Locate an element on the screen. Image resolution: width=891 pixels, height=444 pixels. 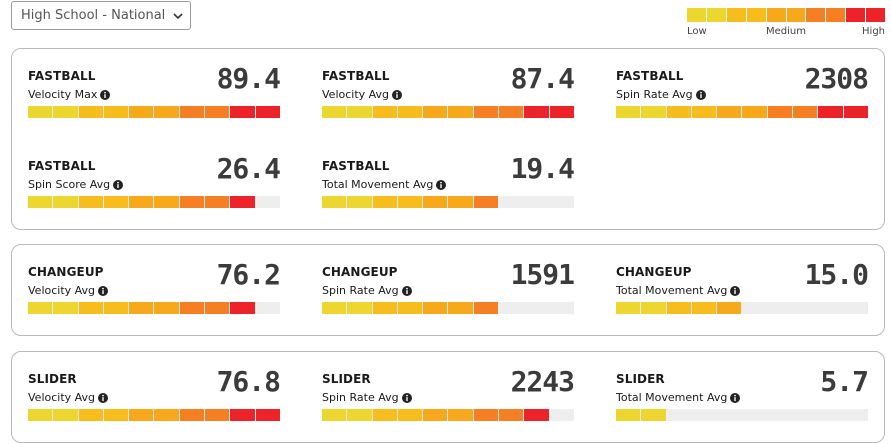
stat-value: 76.8 is located at coordinates (248, 381).